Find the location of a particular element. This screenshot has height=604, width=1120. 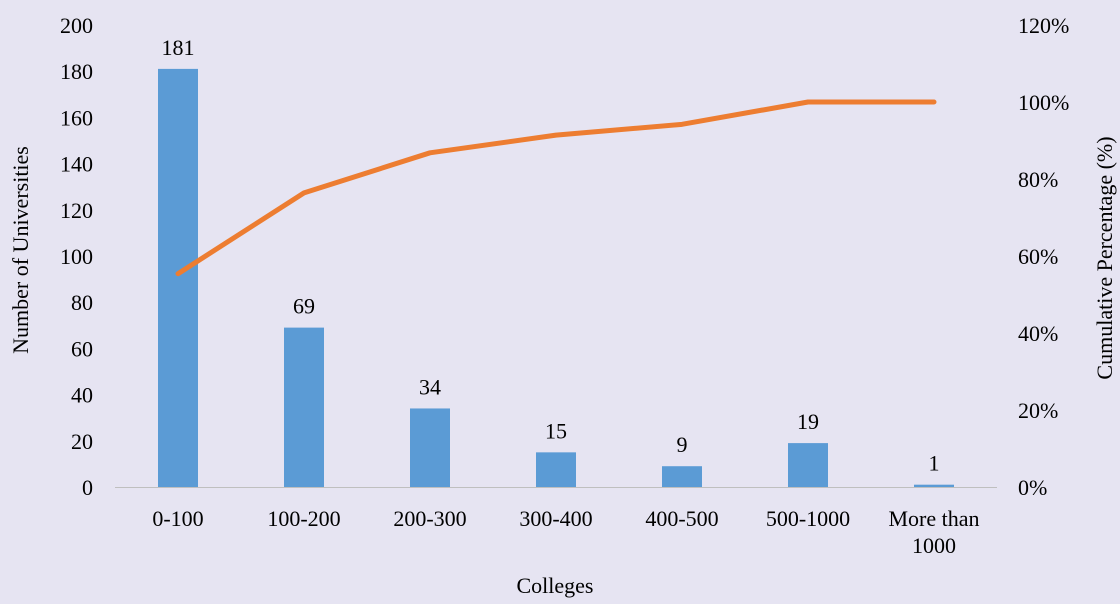

y2-axis-title: Cumulative Percentage (%) is located at coordinates (1104, 257).